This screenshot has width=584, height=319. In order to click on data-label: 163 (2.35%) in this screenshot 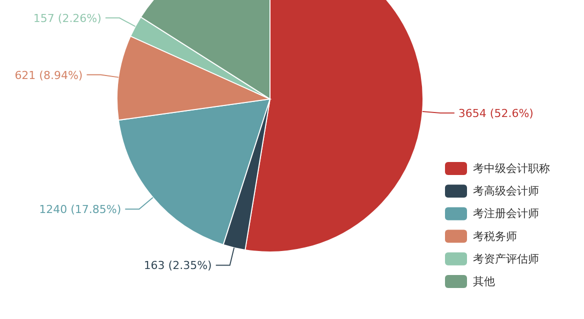, I will do `click(178, 265)`.